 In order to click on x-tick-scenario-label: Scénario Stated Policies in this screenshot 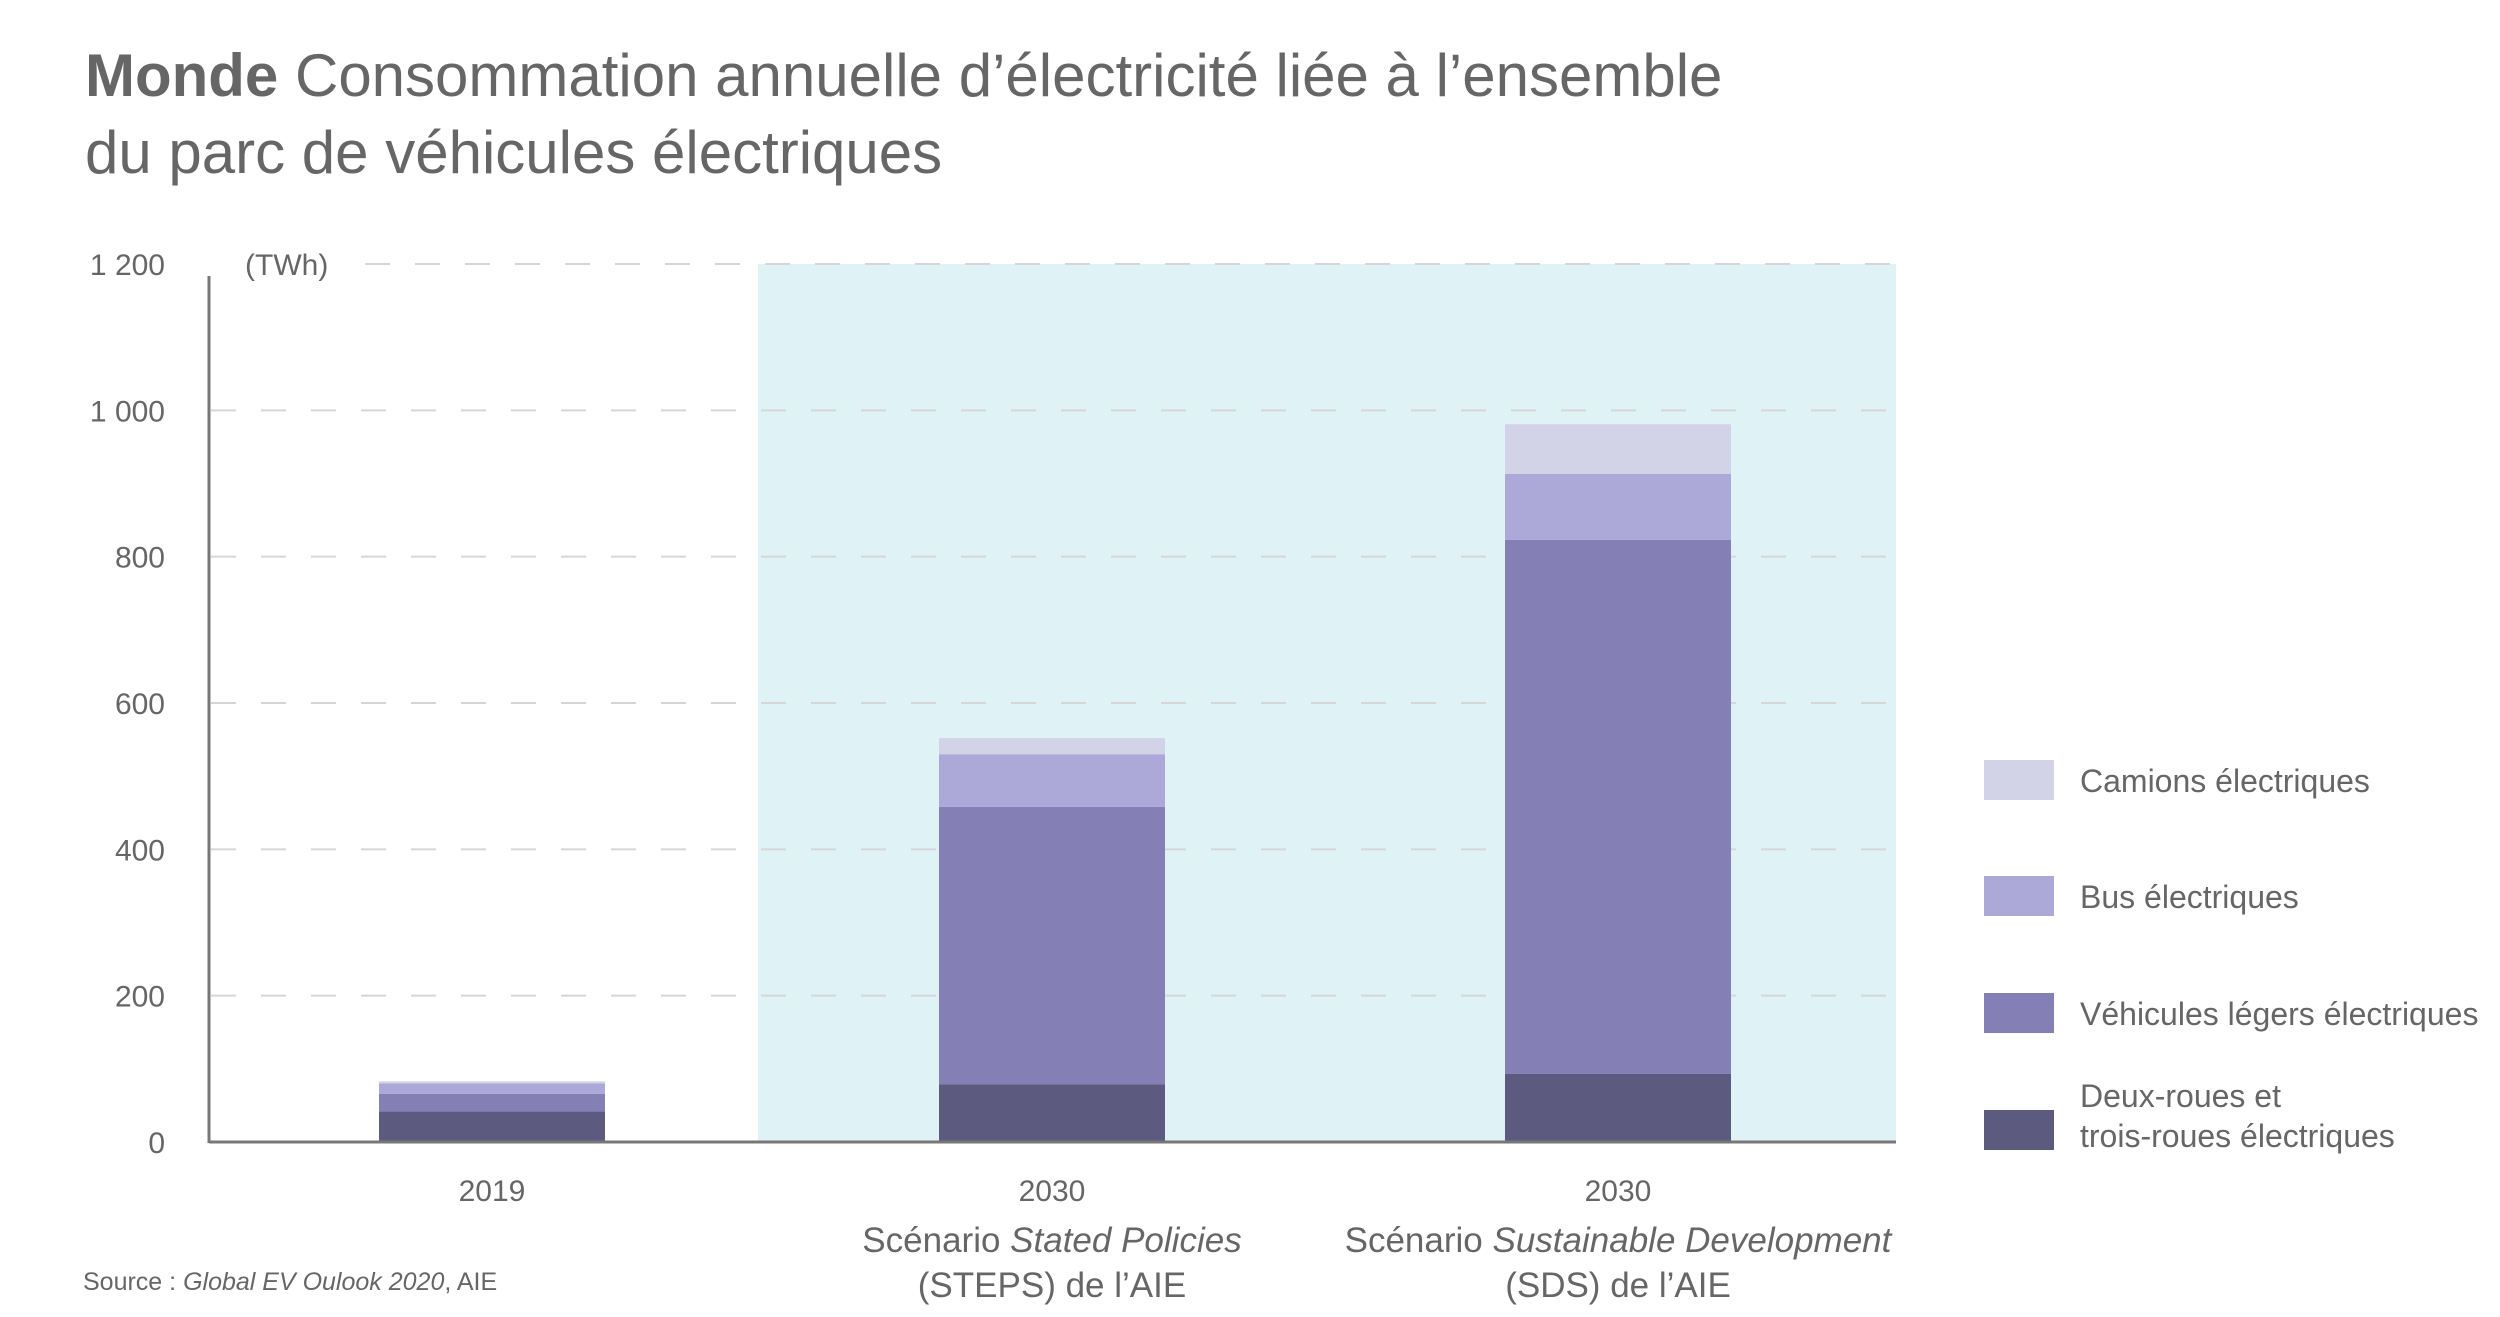, I will do `click(1051, 1240)`.